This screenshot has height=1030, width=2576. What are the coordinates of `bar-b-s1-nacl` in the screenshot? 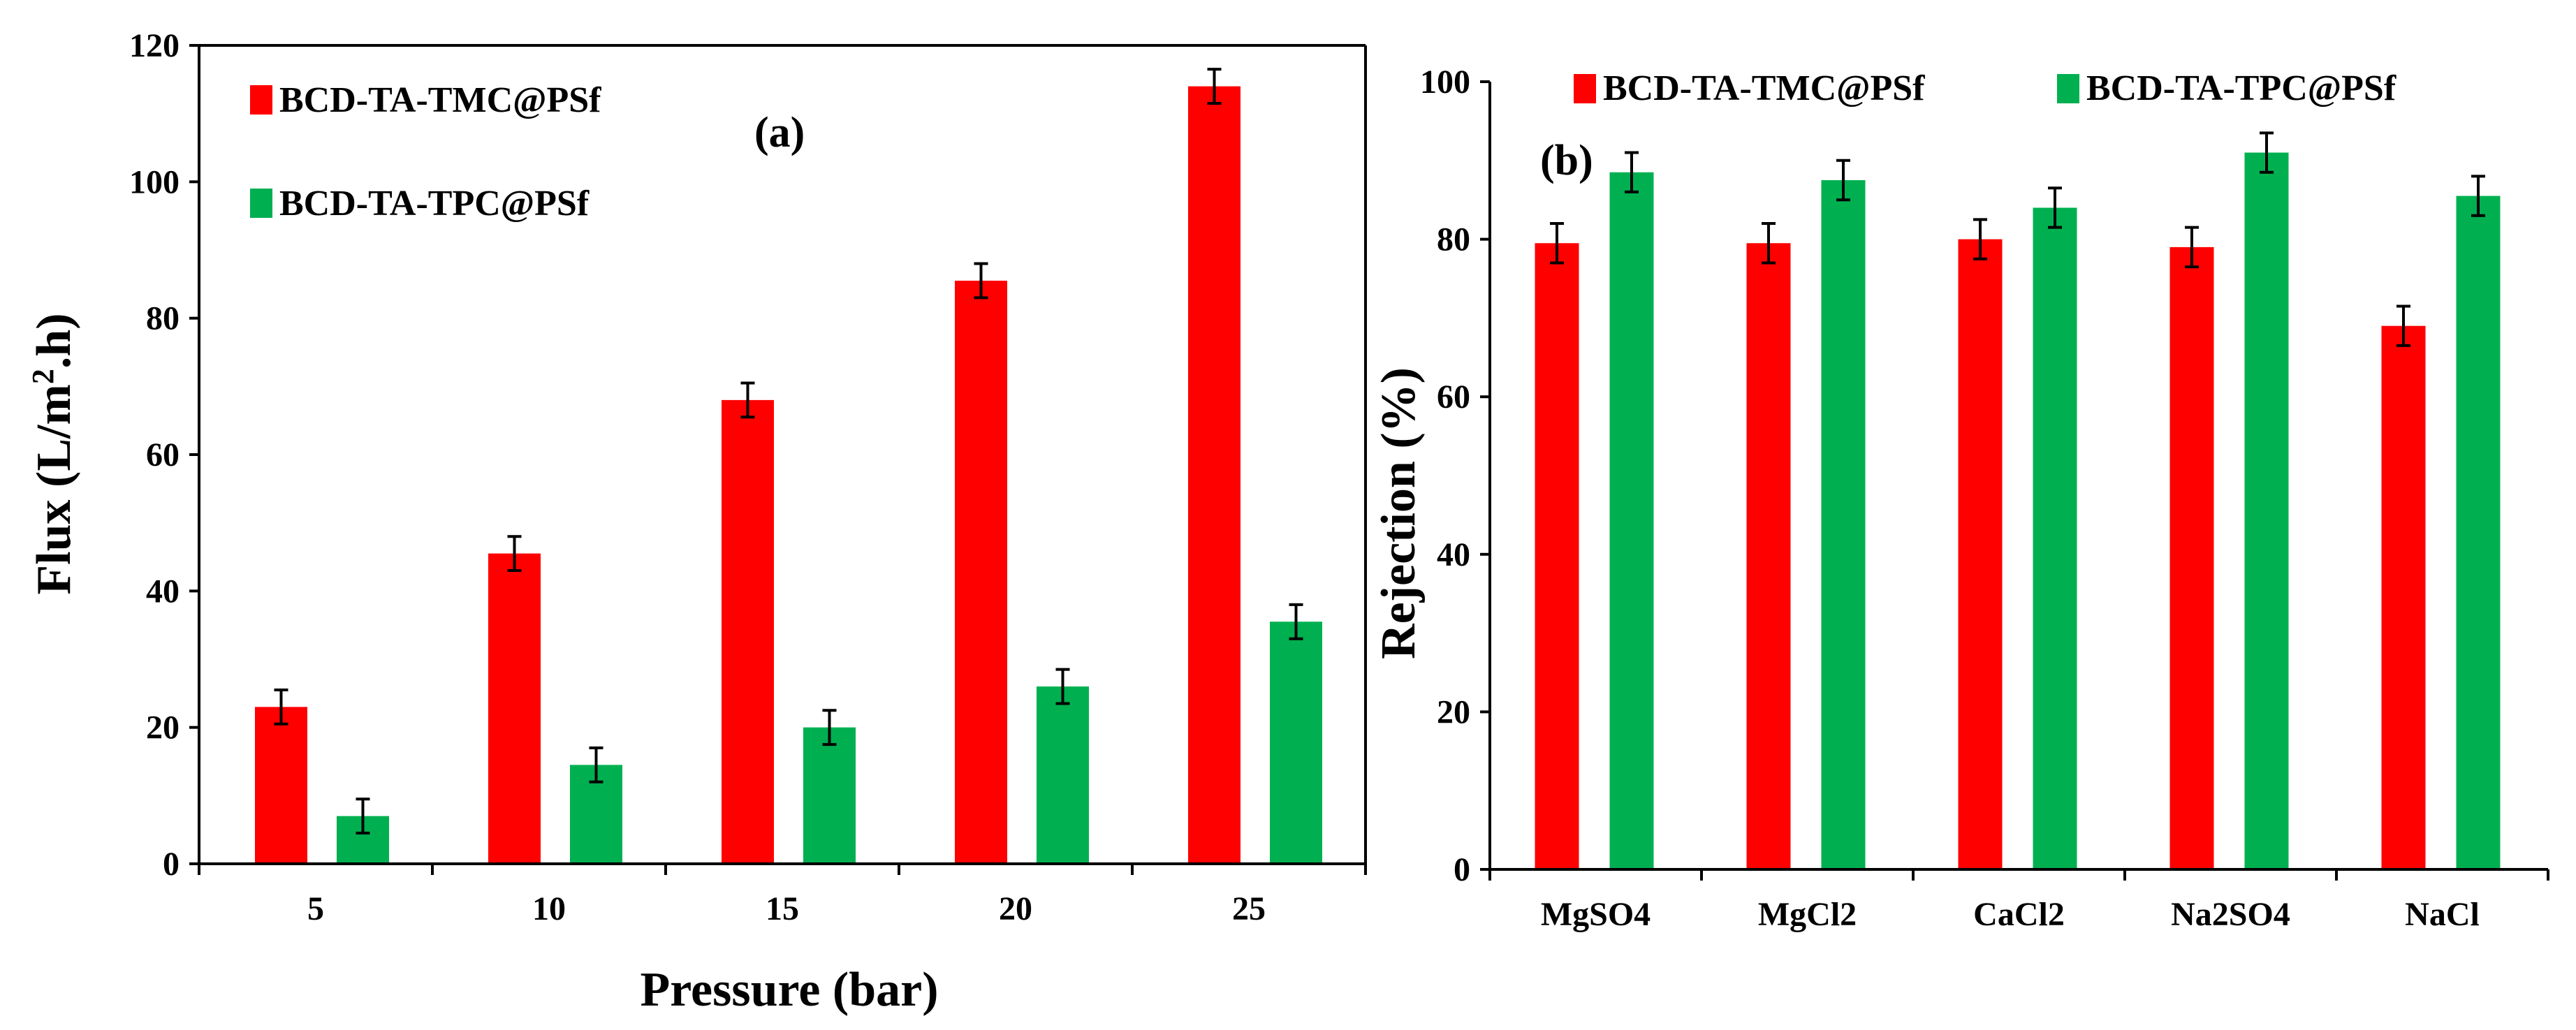 It's located at (2403, 597).